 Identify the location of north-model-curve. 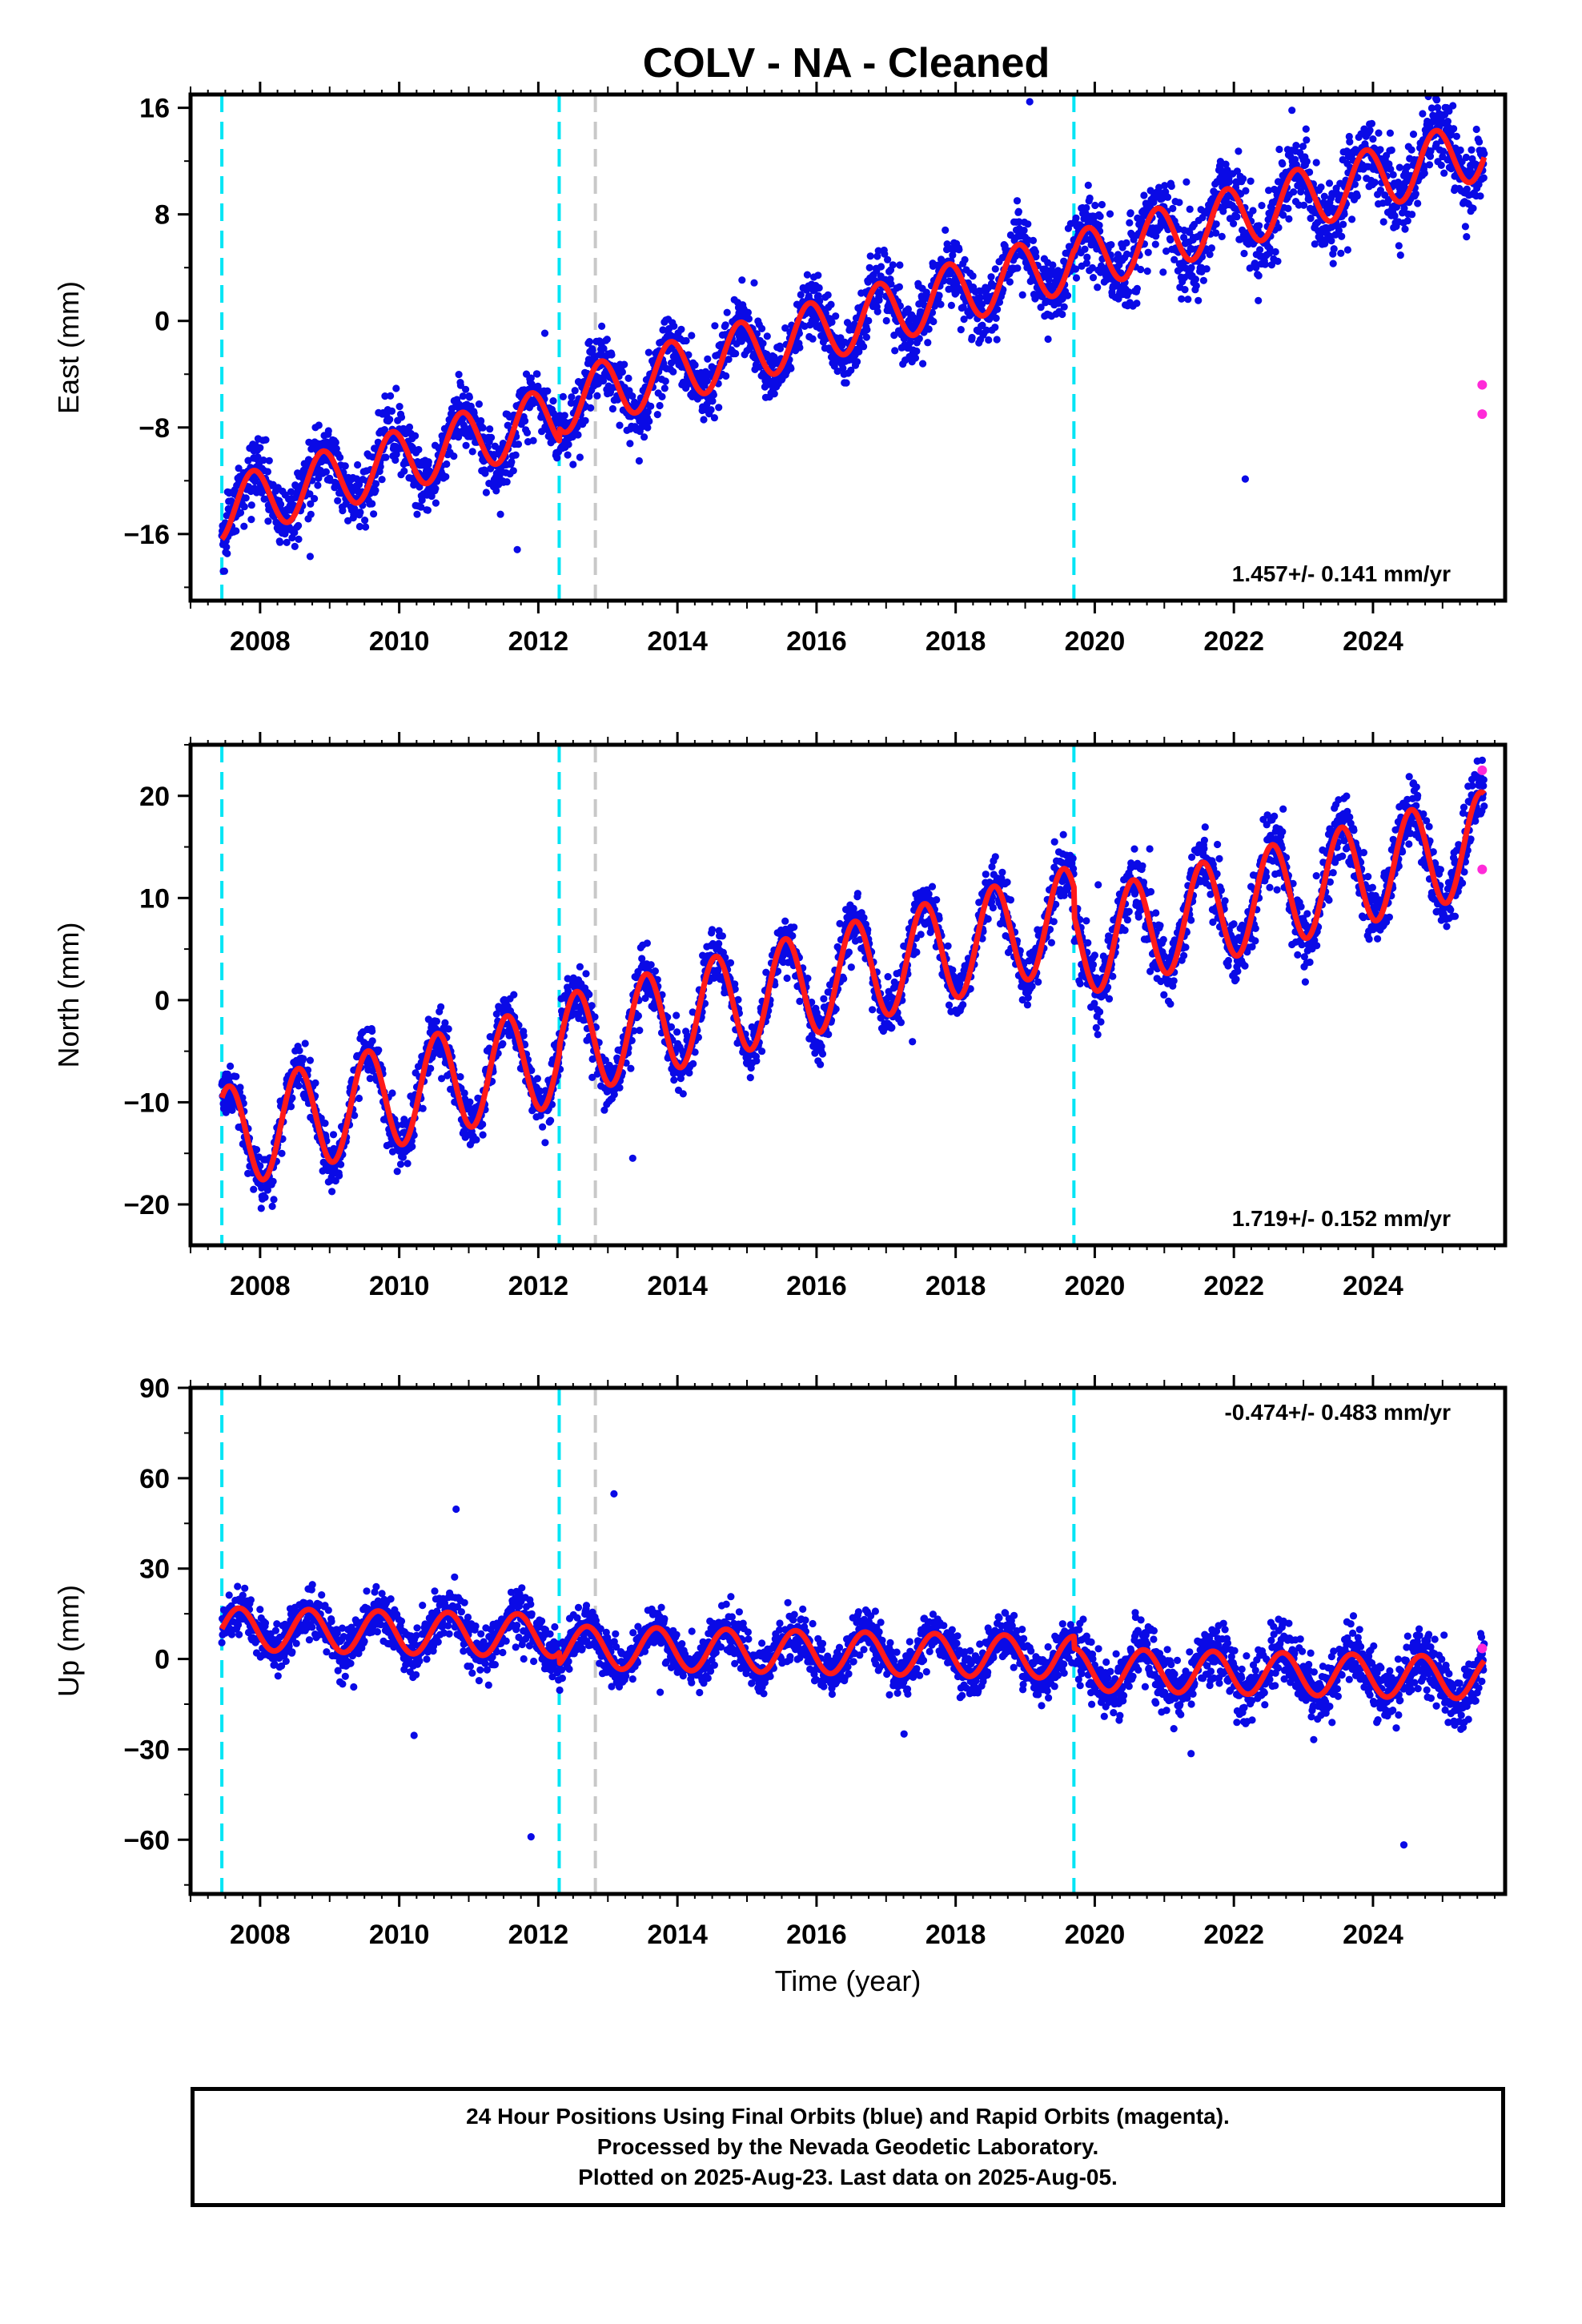
(853, 986).